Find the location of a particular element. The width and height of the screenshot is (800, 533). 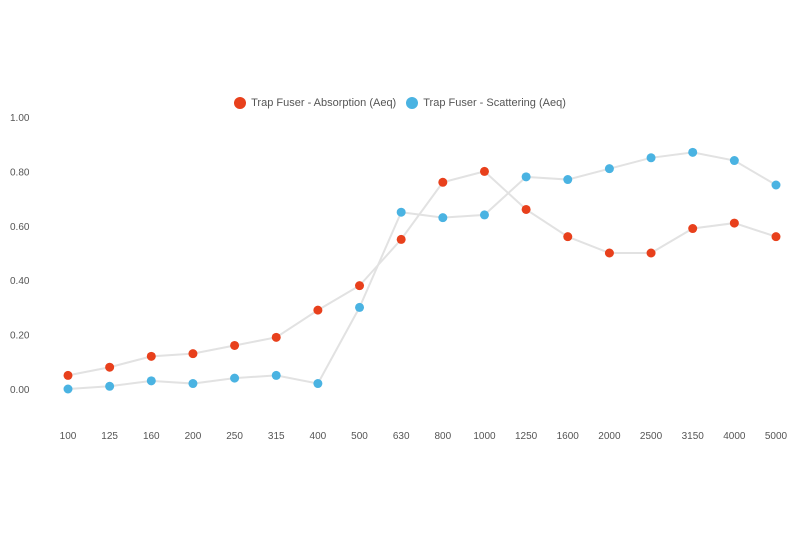

legend-item-scattering: Trap Fuser - Scattering (Aeq) is located at coordinates (486, 103).